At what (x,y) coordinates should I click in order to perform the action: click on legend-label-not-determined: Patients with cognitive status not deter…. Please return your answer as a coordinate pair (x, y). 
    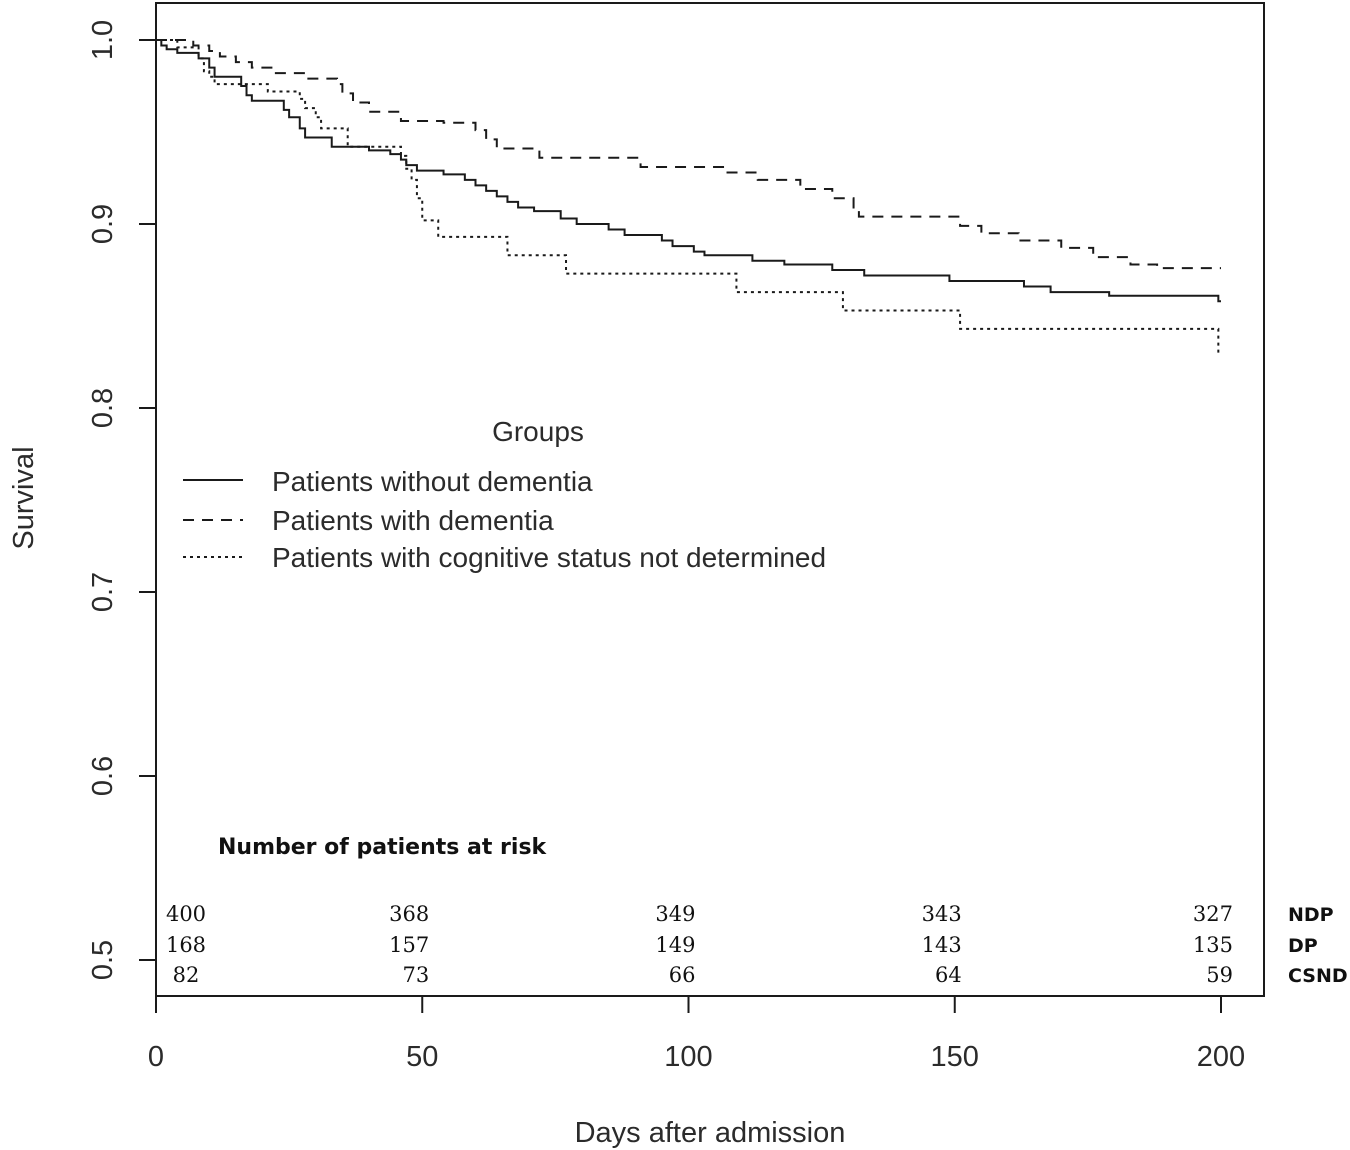
    Looking at the image, I should click on (549, 557).